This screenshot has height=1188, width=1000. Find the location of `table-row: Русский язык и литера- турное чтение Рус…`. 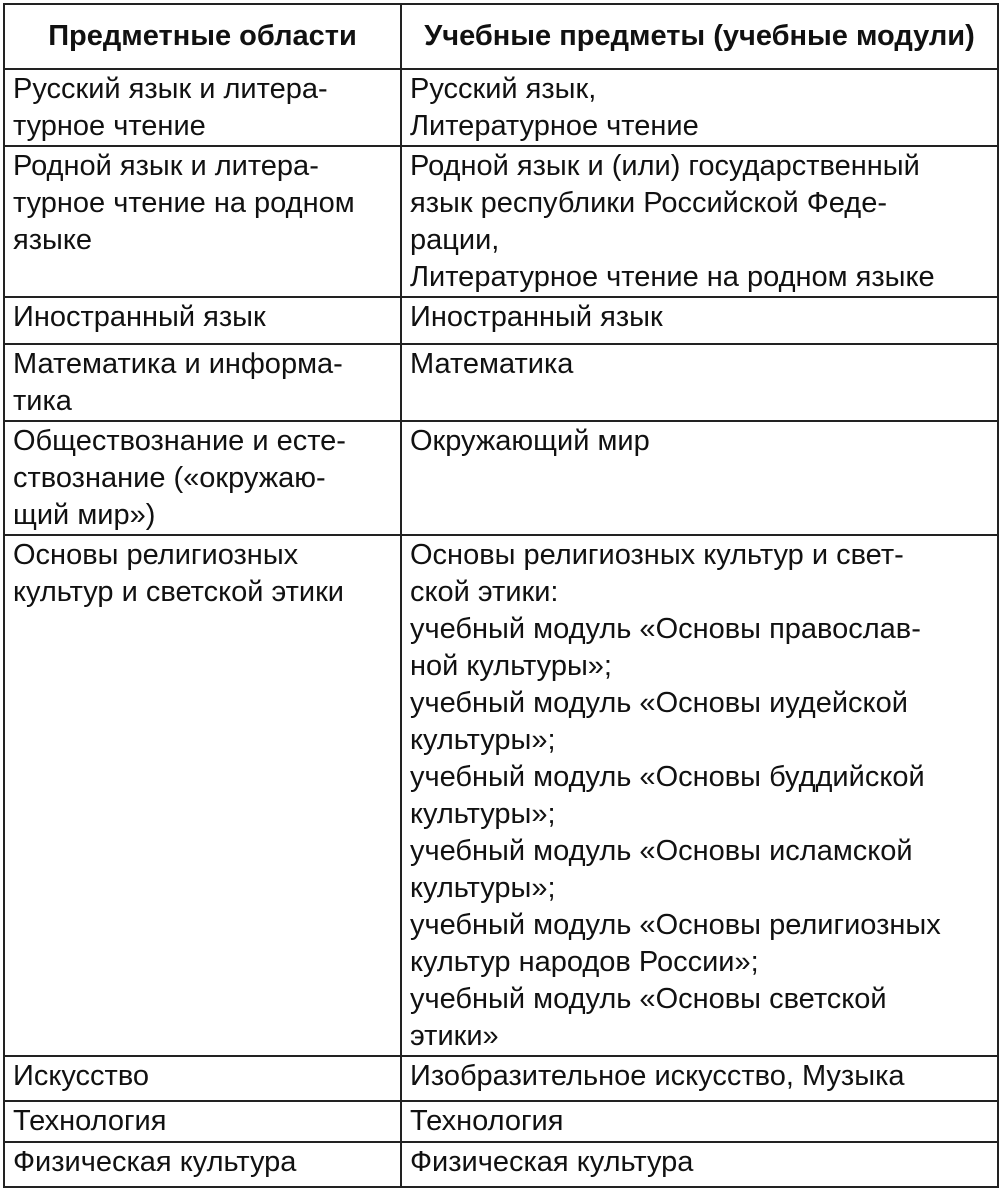

table-row: Русский язык и литера- турное чтение Рус… is located at coordinates (501, 107).